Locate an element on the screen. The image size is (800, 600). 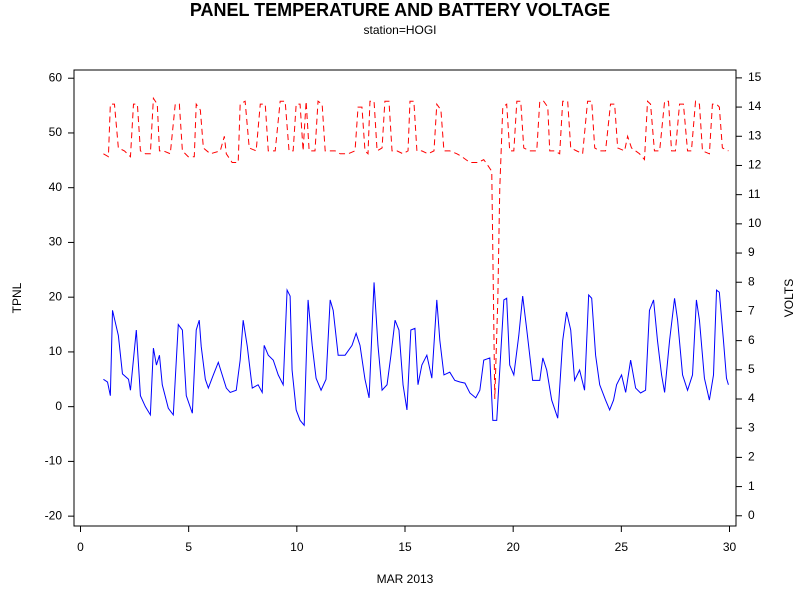
y2-tick-label: 11 is located at coordinates (754, 194).